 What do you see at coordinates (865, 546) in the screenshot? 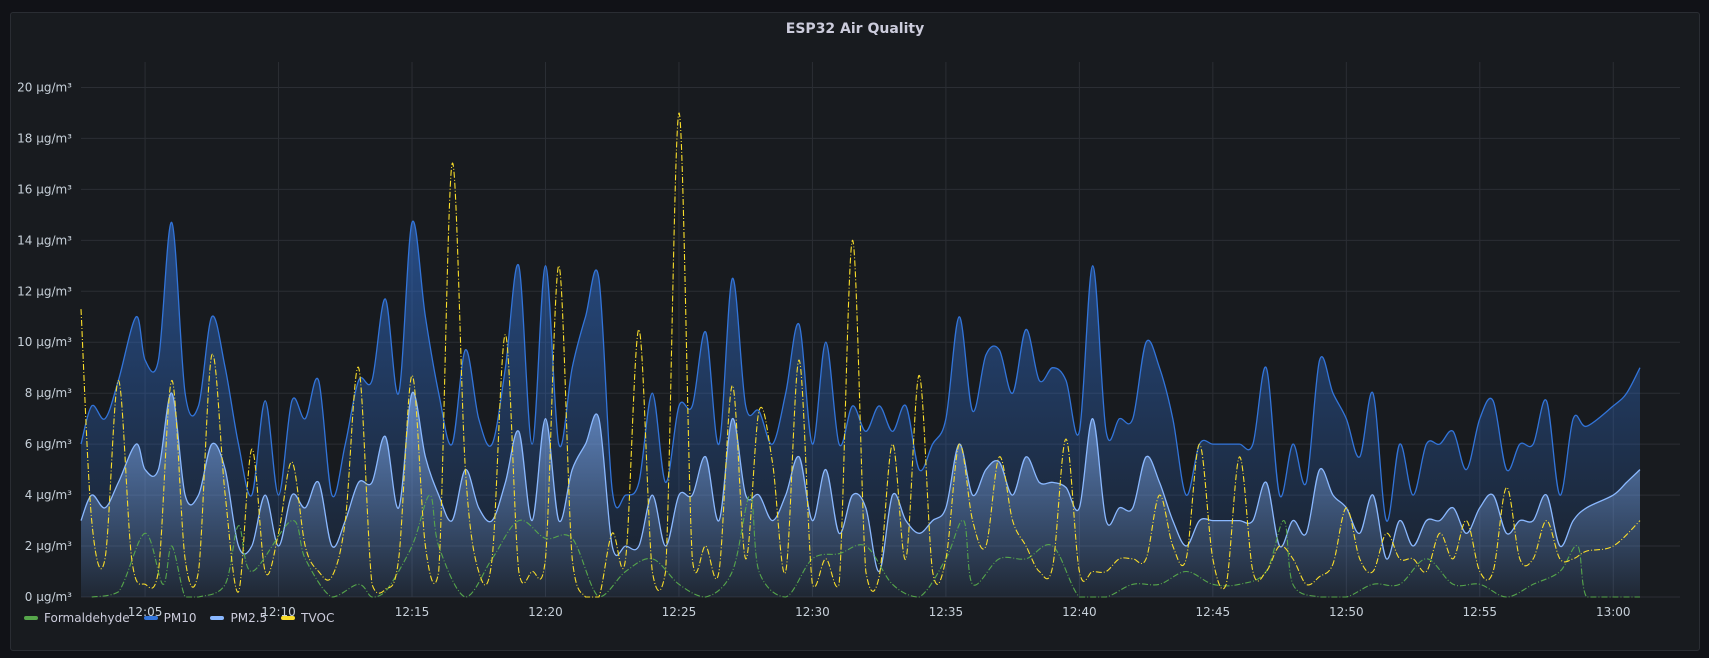
I see `series-line-formaldehyde` at bounding box center [865, 546].